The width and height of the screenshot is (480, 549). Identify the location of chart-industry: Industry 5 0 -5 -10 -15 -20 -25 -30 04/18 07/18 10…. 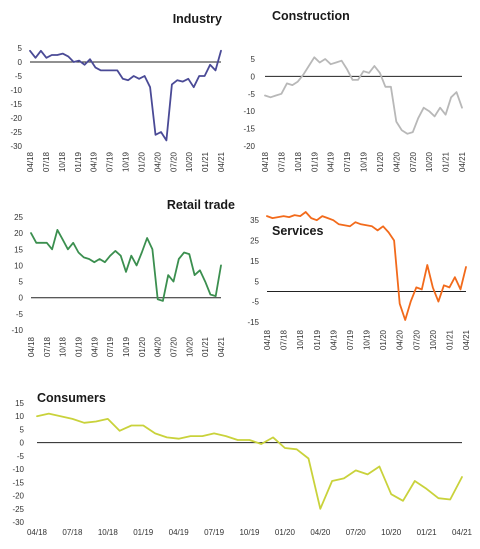
(118, 92).